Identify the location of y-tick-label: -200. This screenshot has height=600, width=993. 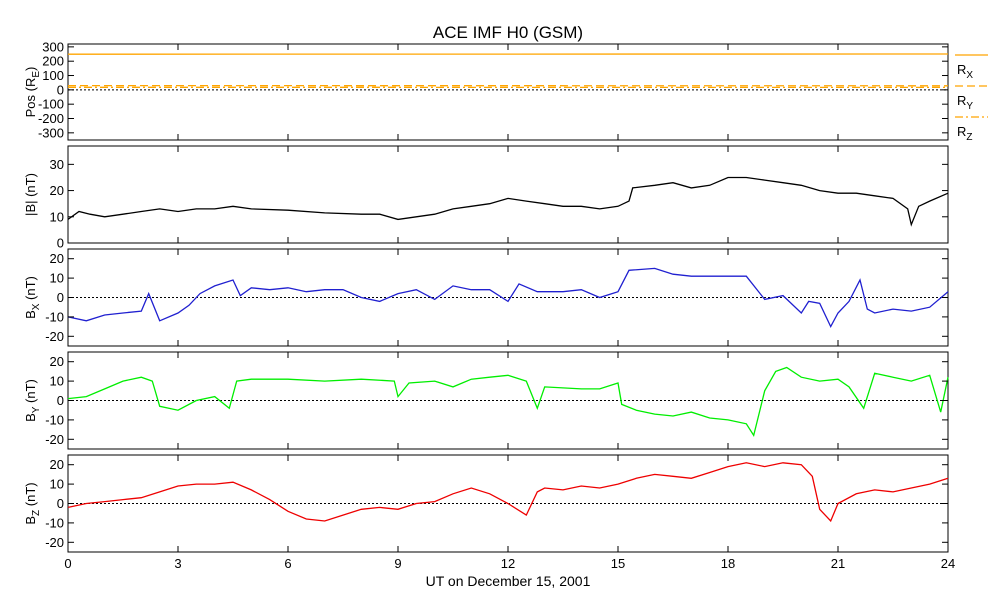
(51, 118).